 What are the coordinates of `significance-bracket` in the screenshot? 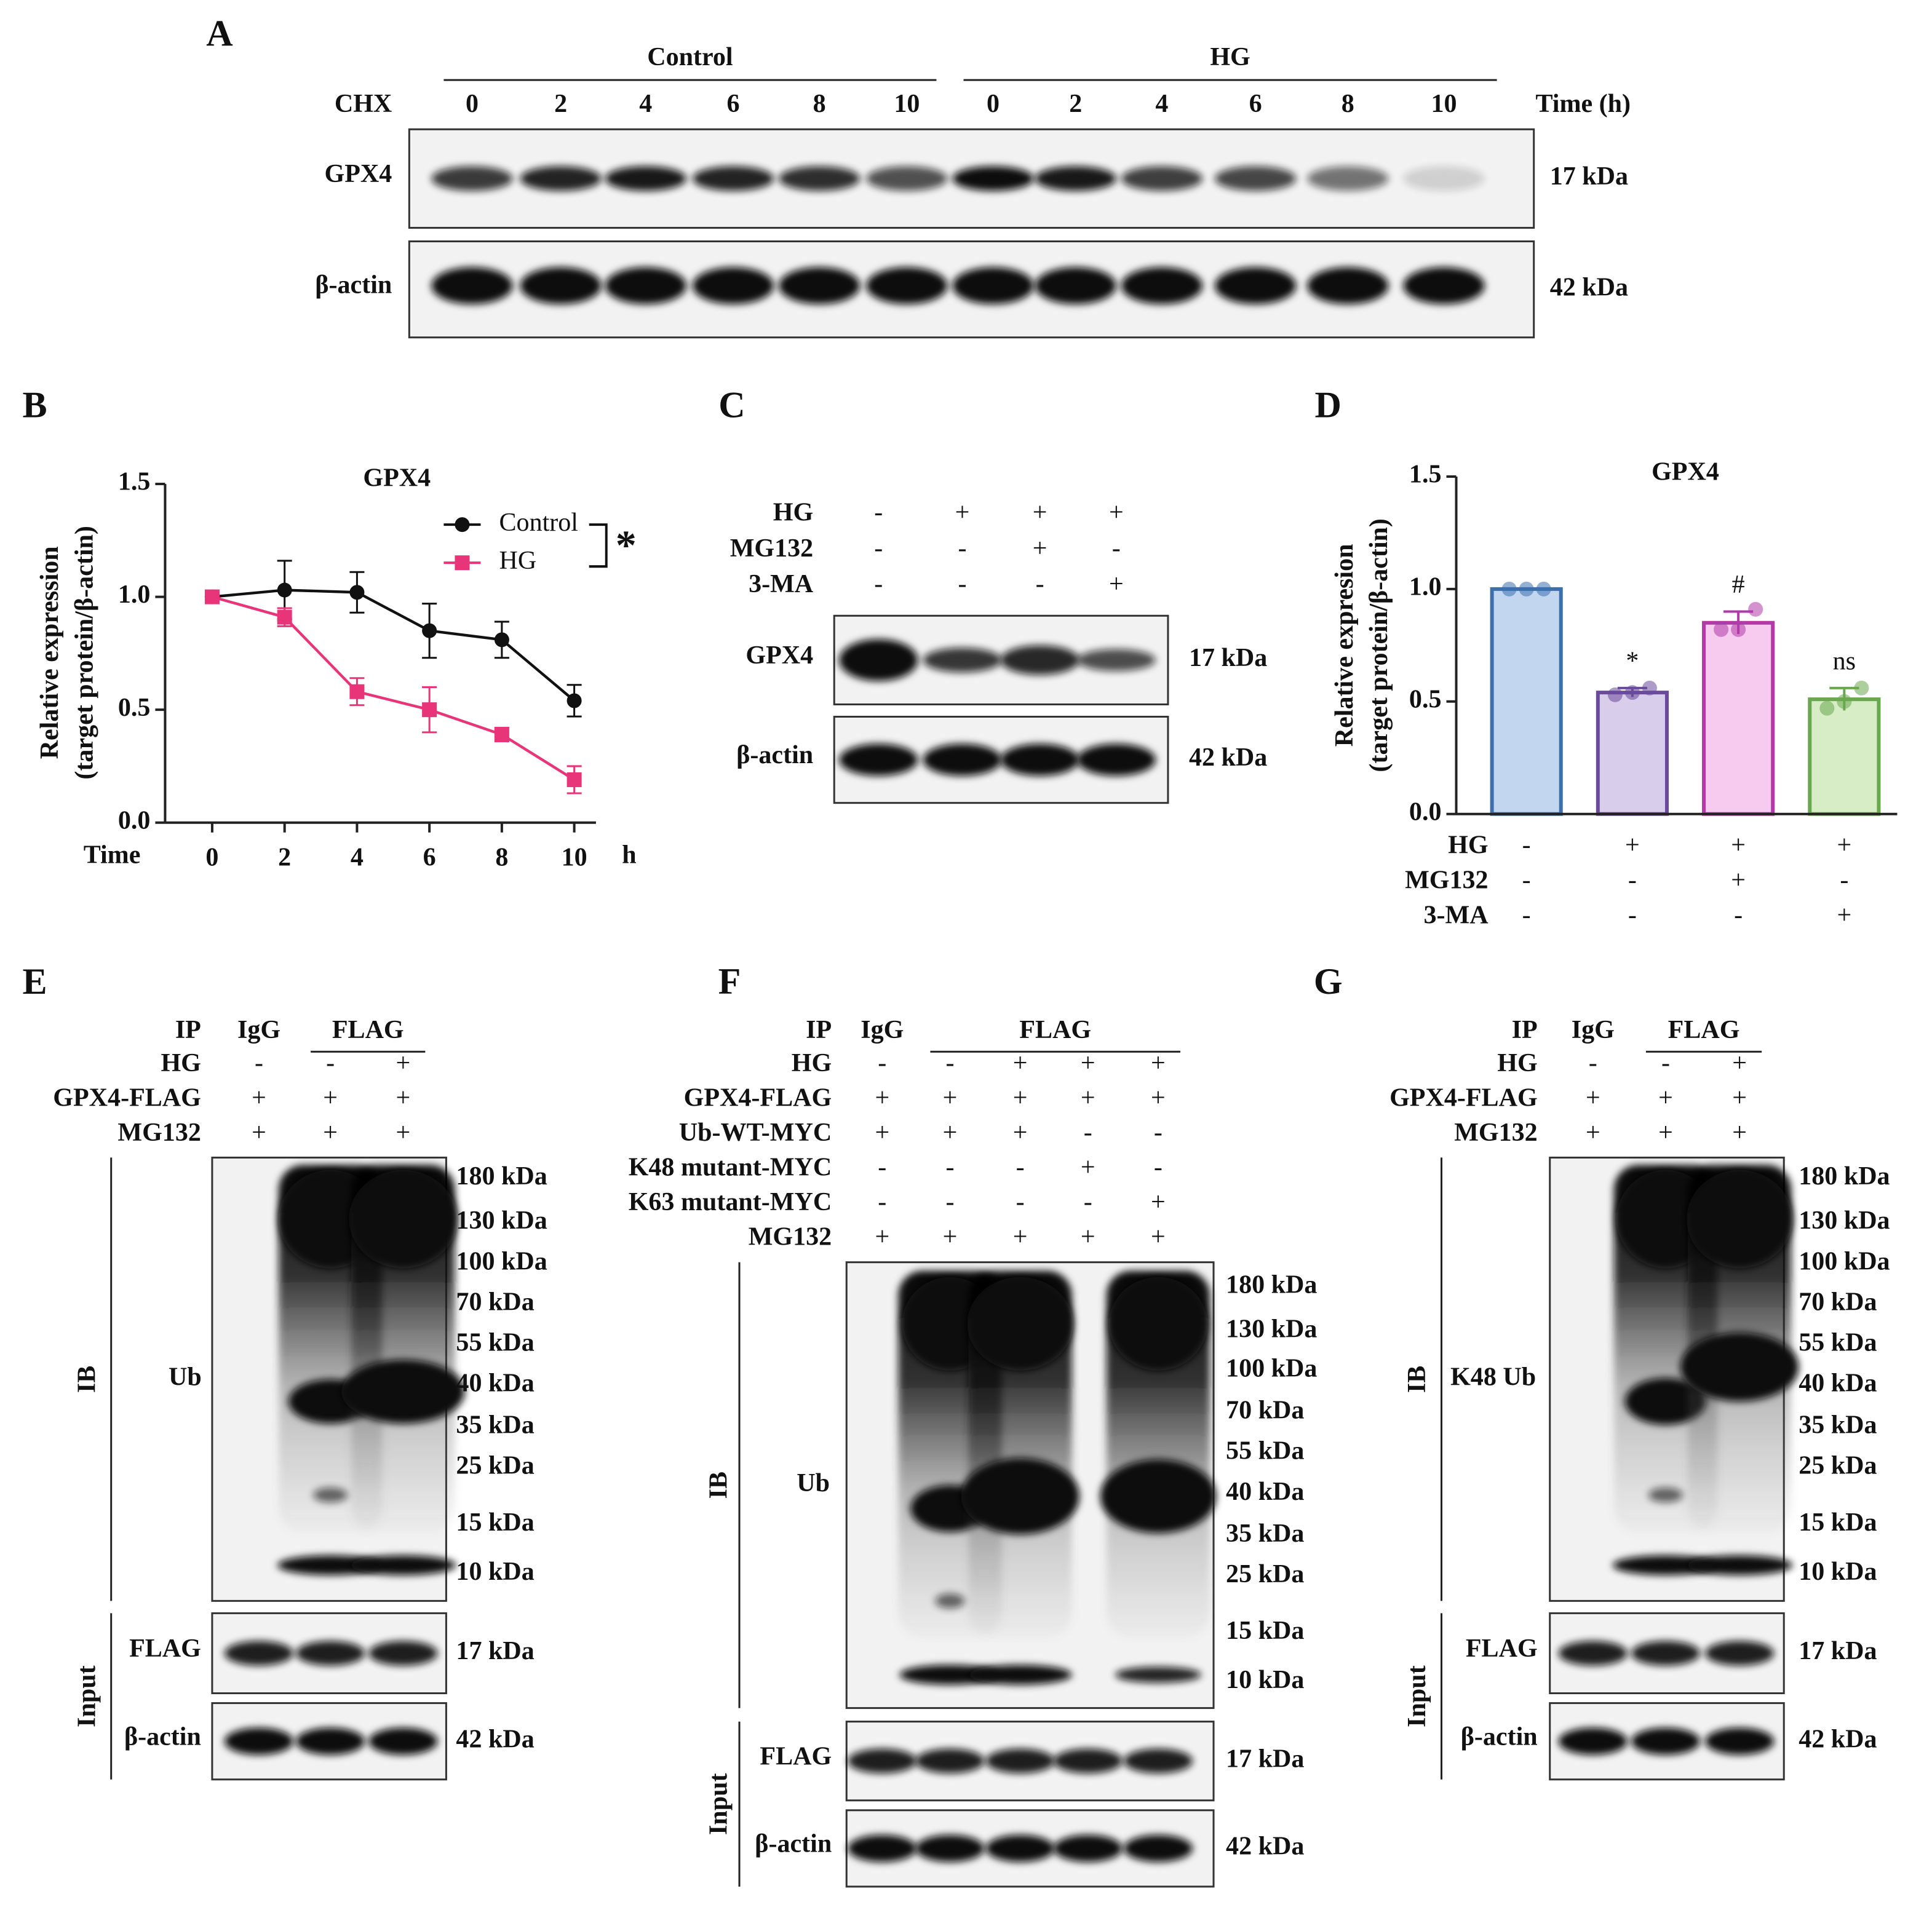 It's located at (598, 545).